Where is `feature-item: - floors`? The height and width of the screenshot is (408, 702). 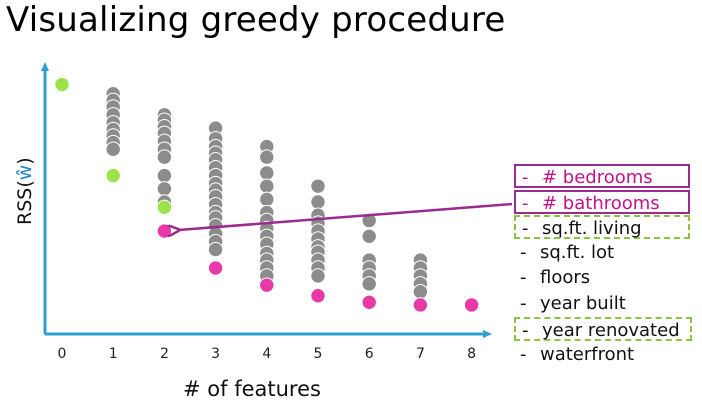
feature-item: - floors is located at coordinates (602, 278).